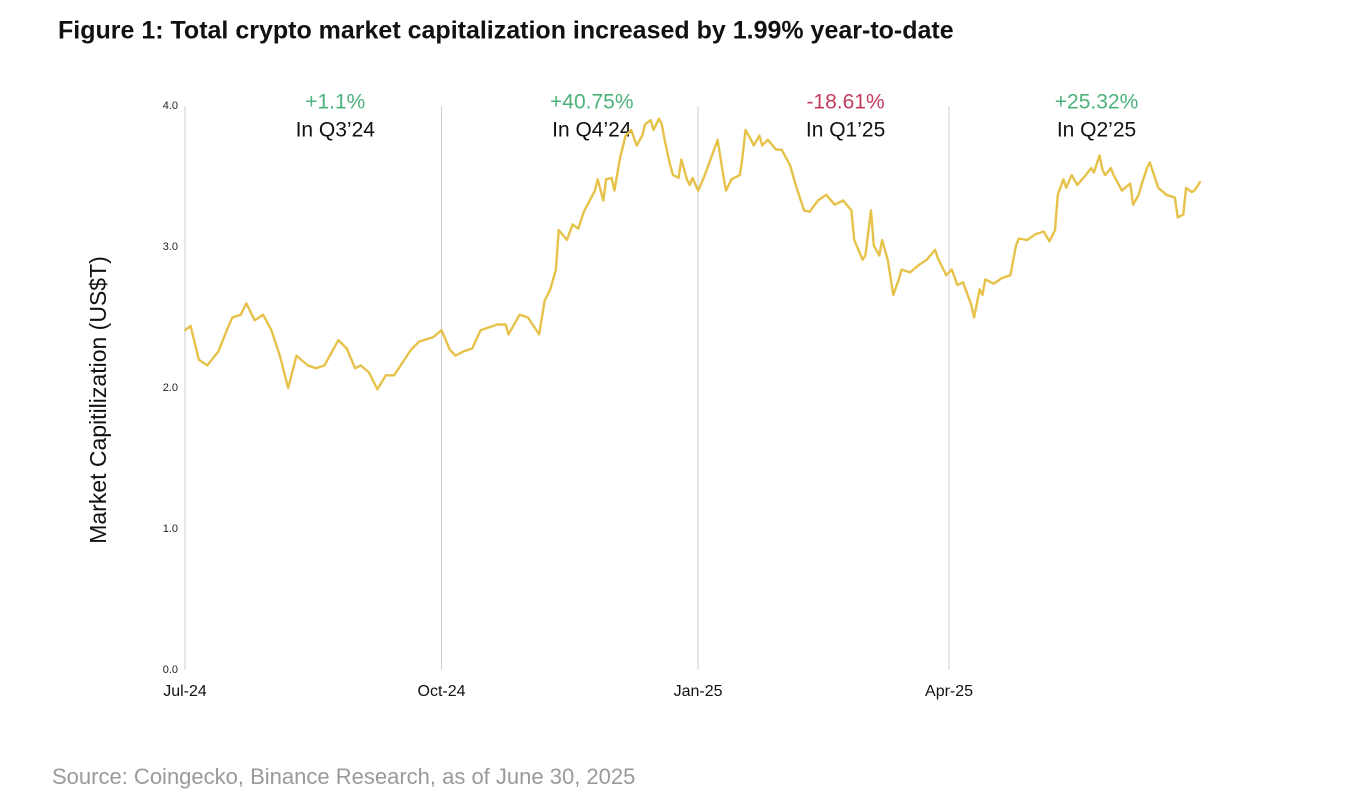  I want to click on annotation-period: In Q4’24, so click(592, 130).